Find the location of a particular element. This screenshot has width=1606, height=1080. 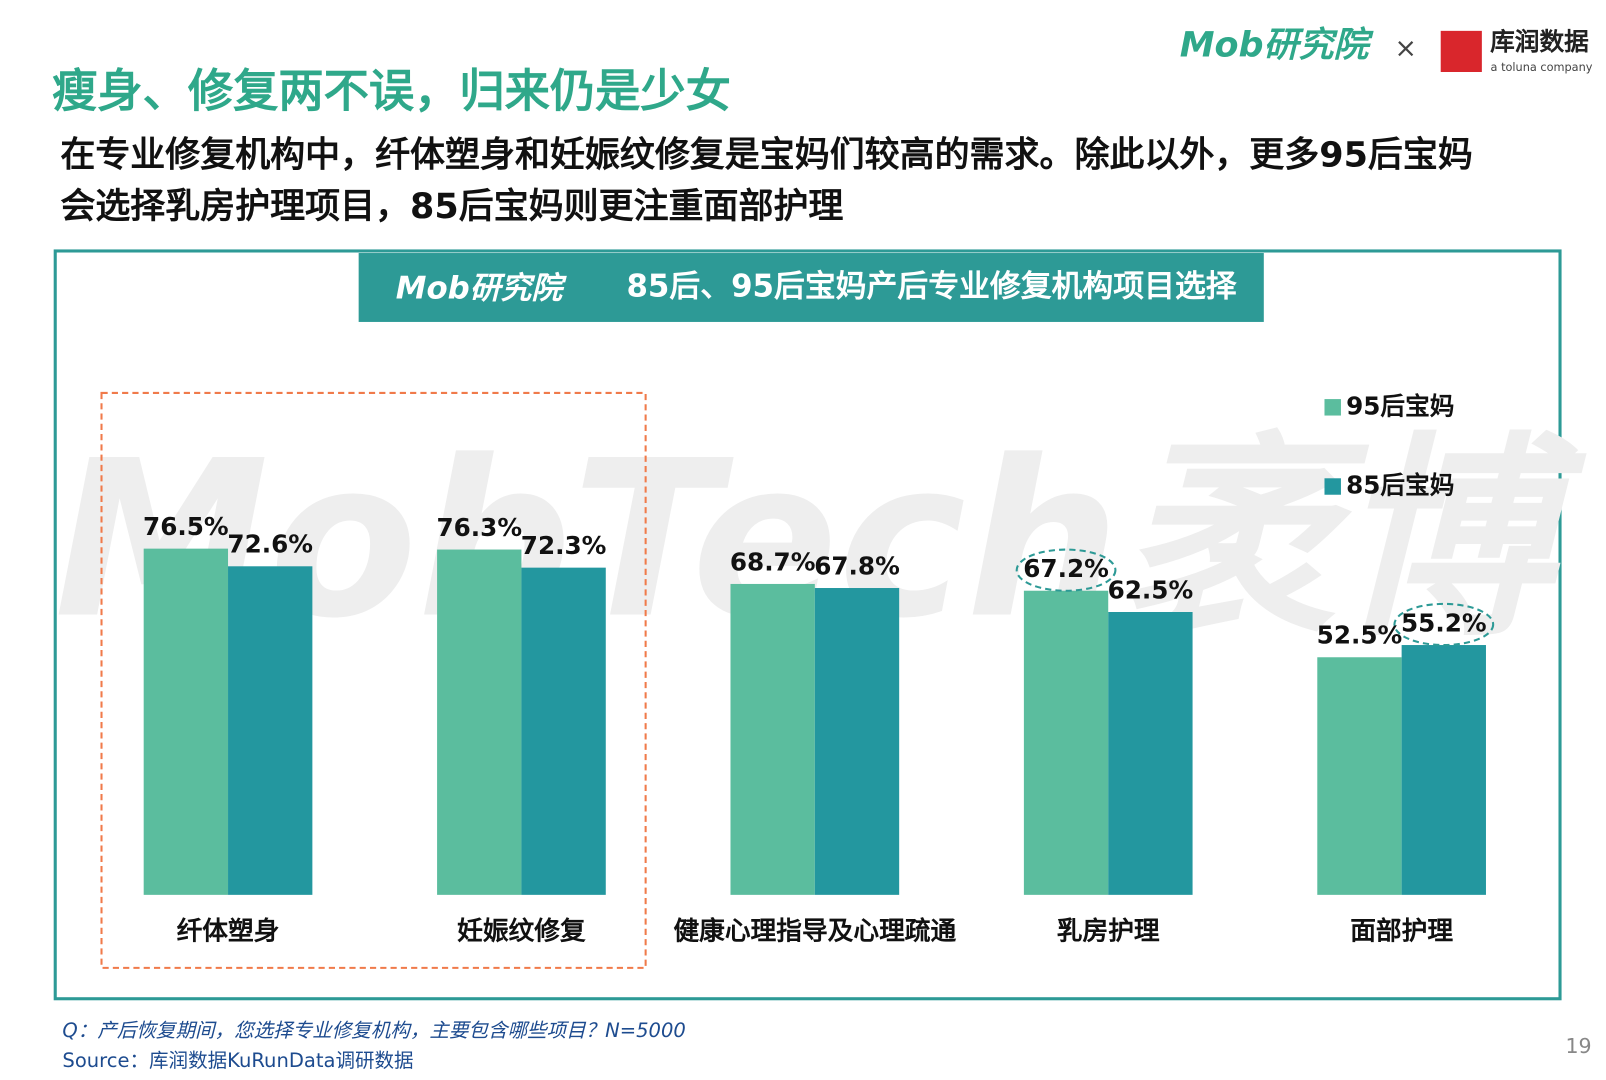

logo-mark is located at coordinates (1461, 51).